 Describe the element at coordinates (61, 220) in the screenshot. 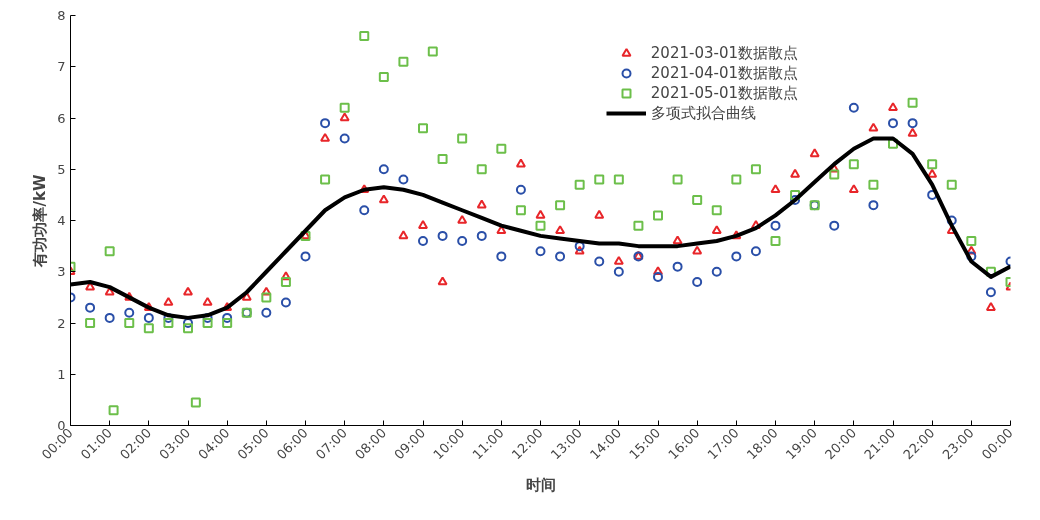

I see `y-tick-label: 4` at that location.